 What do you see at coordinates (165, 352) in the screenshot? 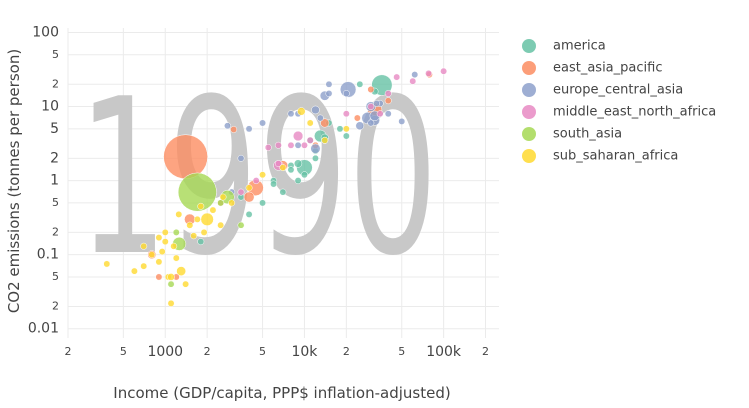
I see `x-tick-label: 1000` at bounding box center [165, 352].